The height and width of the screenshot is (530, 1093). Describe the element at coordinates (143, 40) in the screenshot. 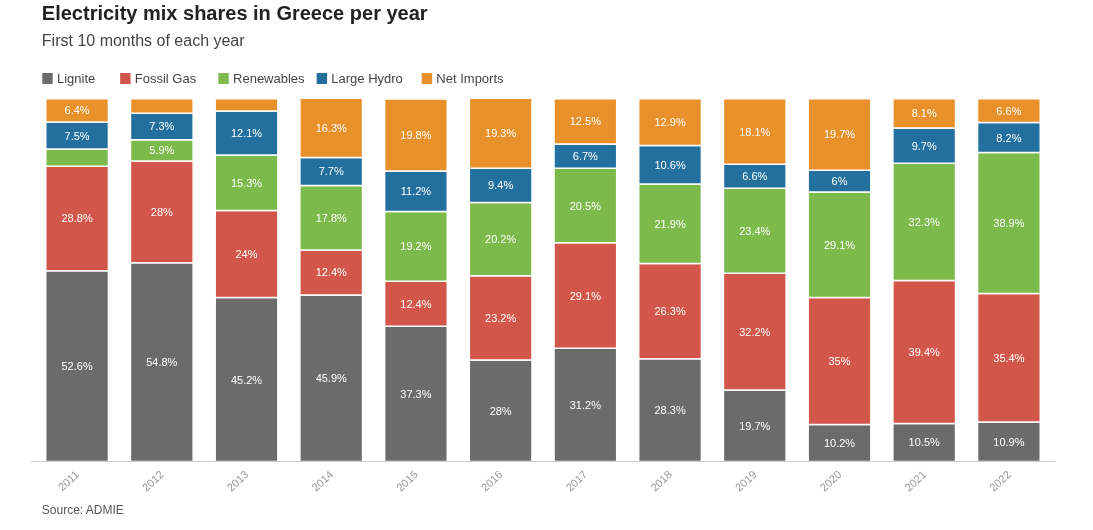

I see `chart-subtitle: First 10 months of each year` at that location.